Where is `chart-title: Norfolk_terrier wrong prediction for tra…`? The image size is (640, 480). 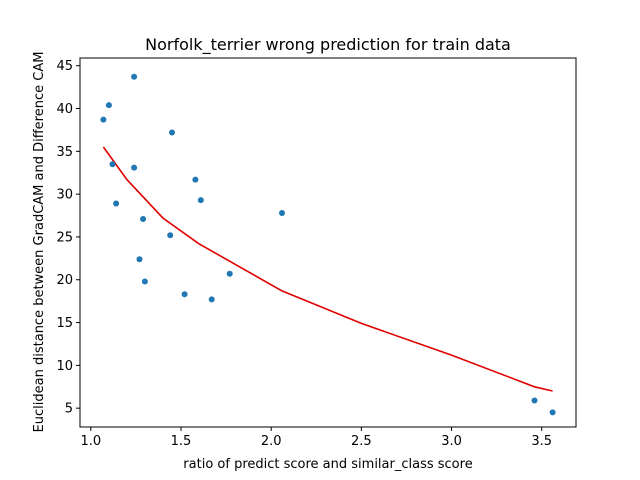 chart-title: Norfolk_terrier wrong prediction for tra… is located at coordinates (328, 45).